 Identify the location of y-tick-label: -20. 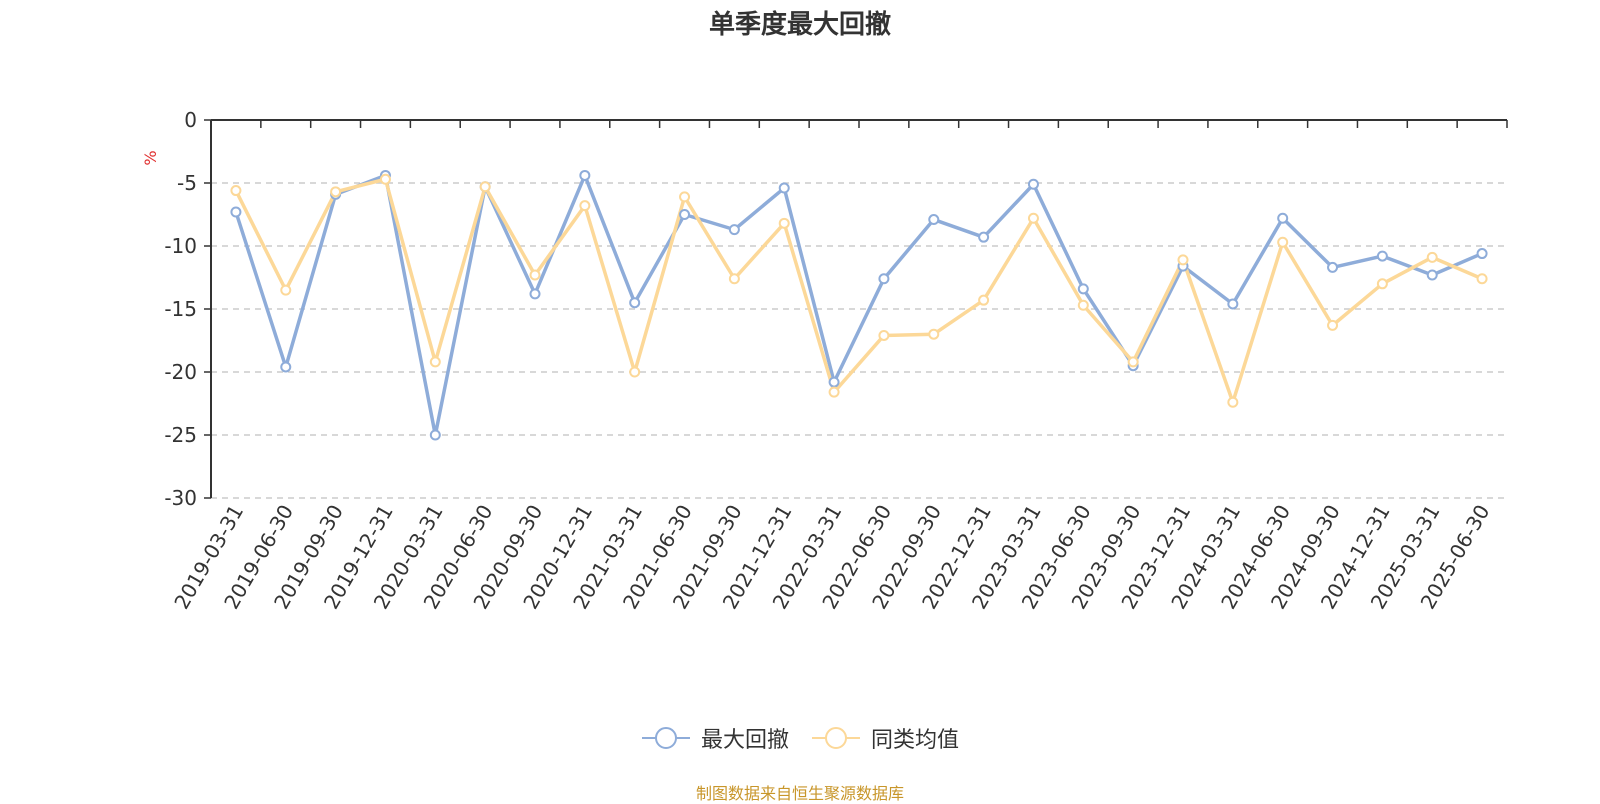
(180, 372).